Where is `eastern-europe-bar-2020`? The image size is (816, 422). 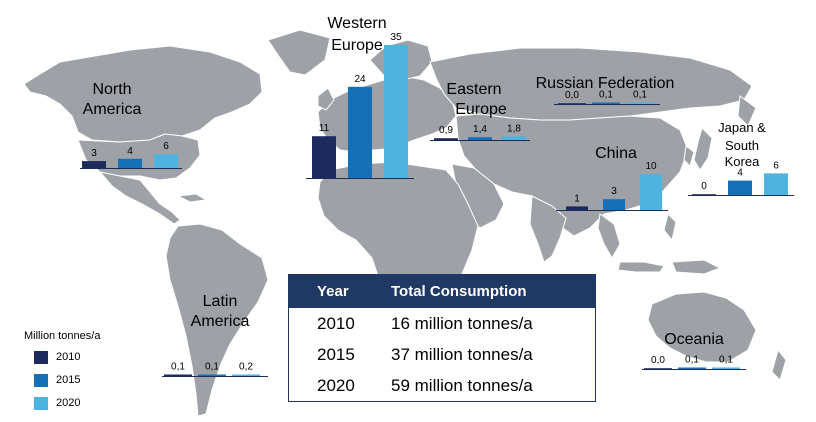
eastern-europe-bar-2020 is located at coordinates (514, 138).